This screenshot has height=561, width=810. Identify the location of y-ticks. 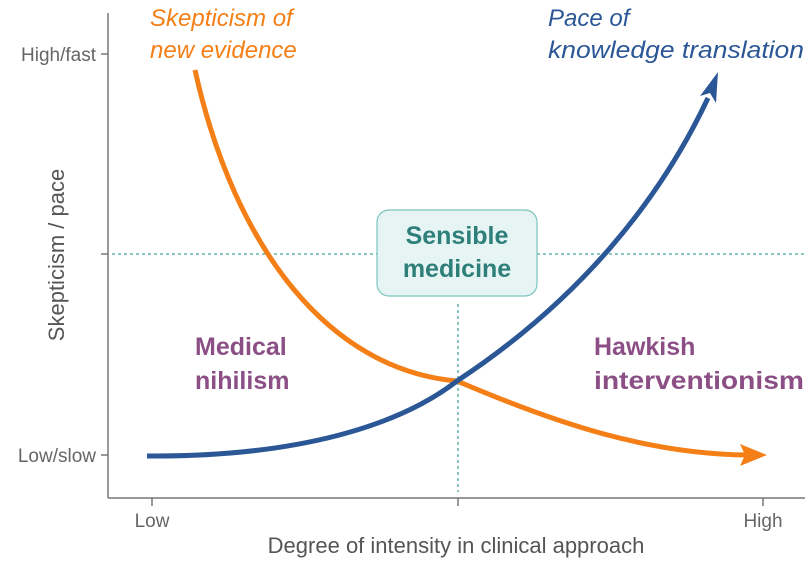
(104, 254).